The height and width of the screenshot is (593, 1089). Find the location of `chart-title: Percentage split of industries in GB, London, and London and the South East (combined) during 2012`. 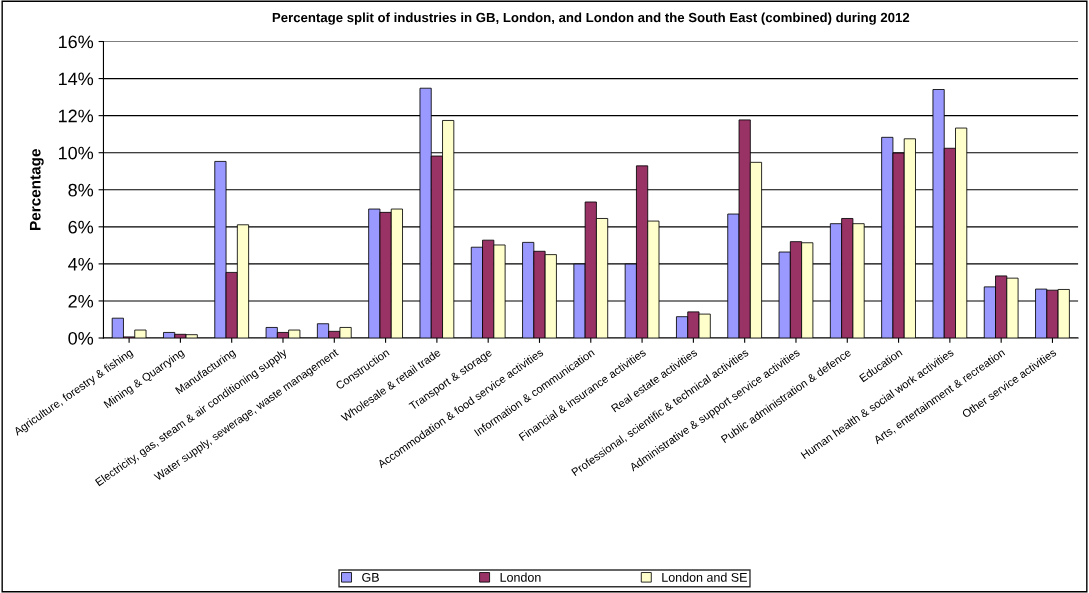

chart-title: Percentage split of industries in GB, London, and London and the South East (combined) during 2012 is located at coordinates (591, 18).